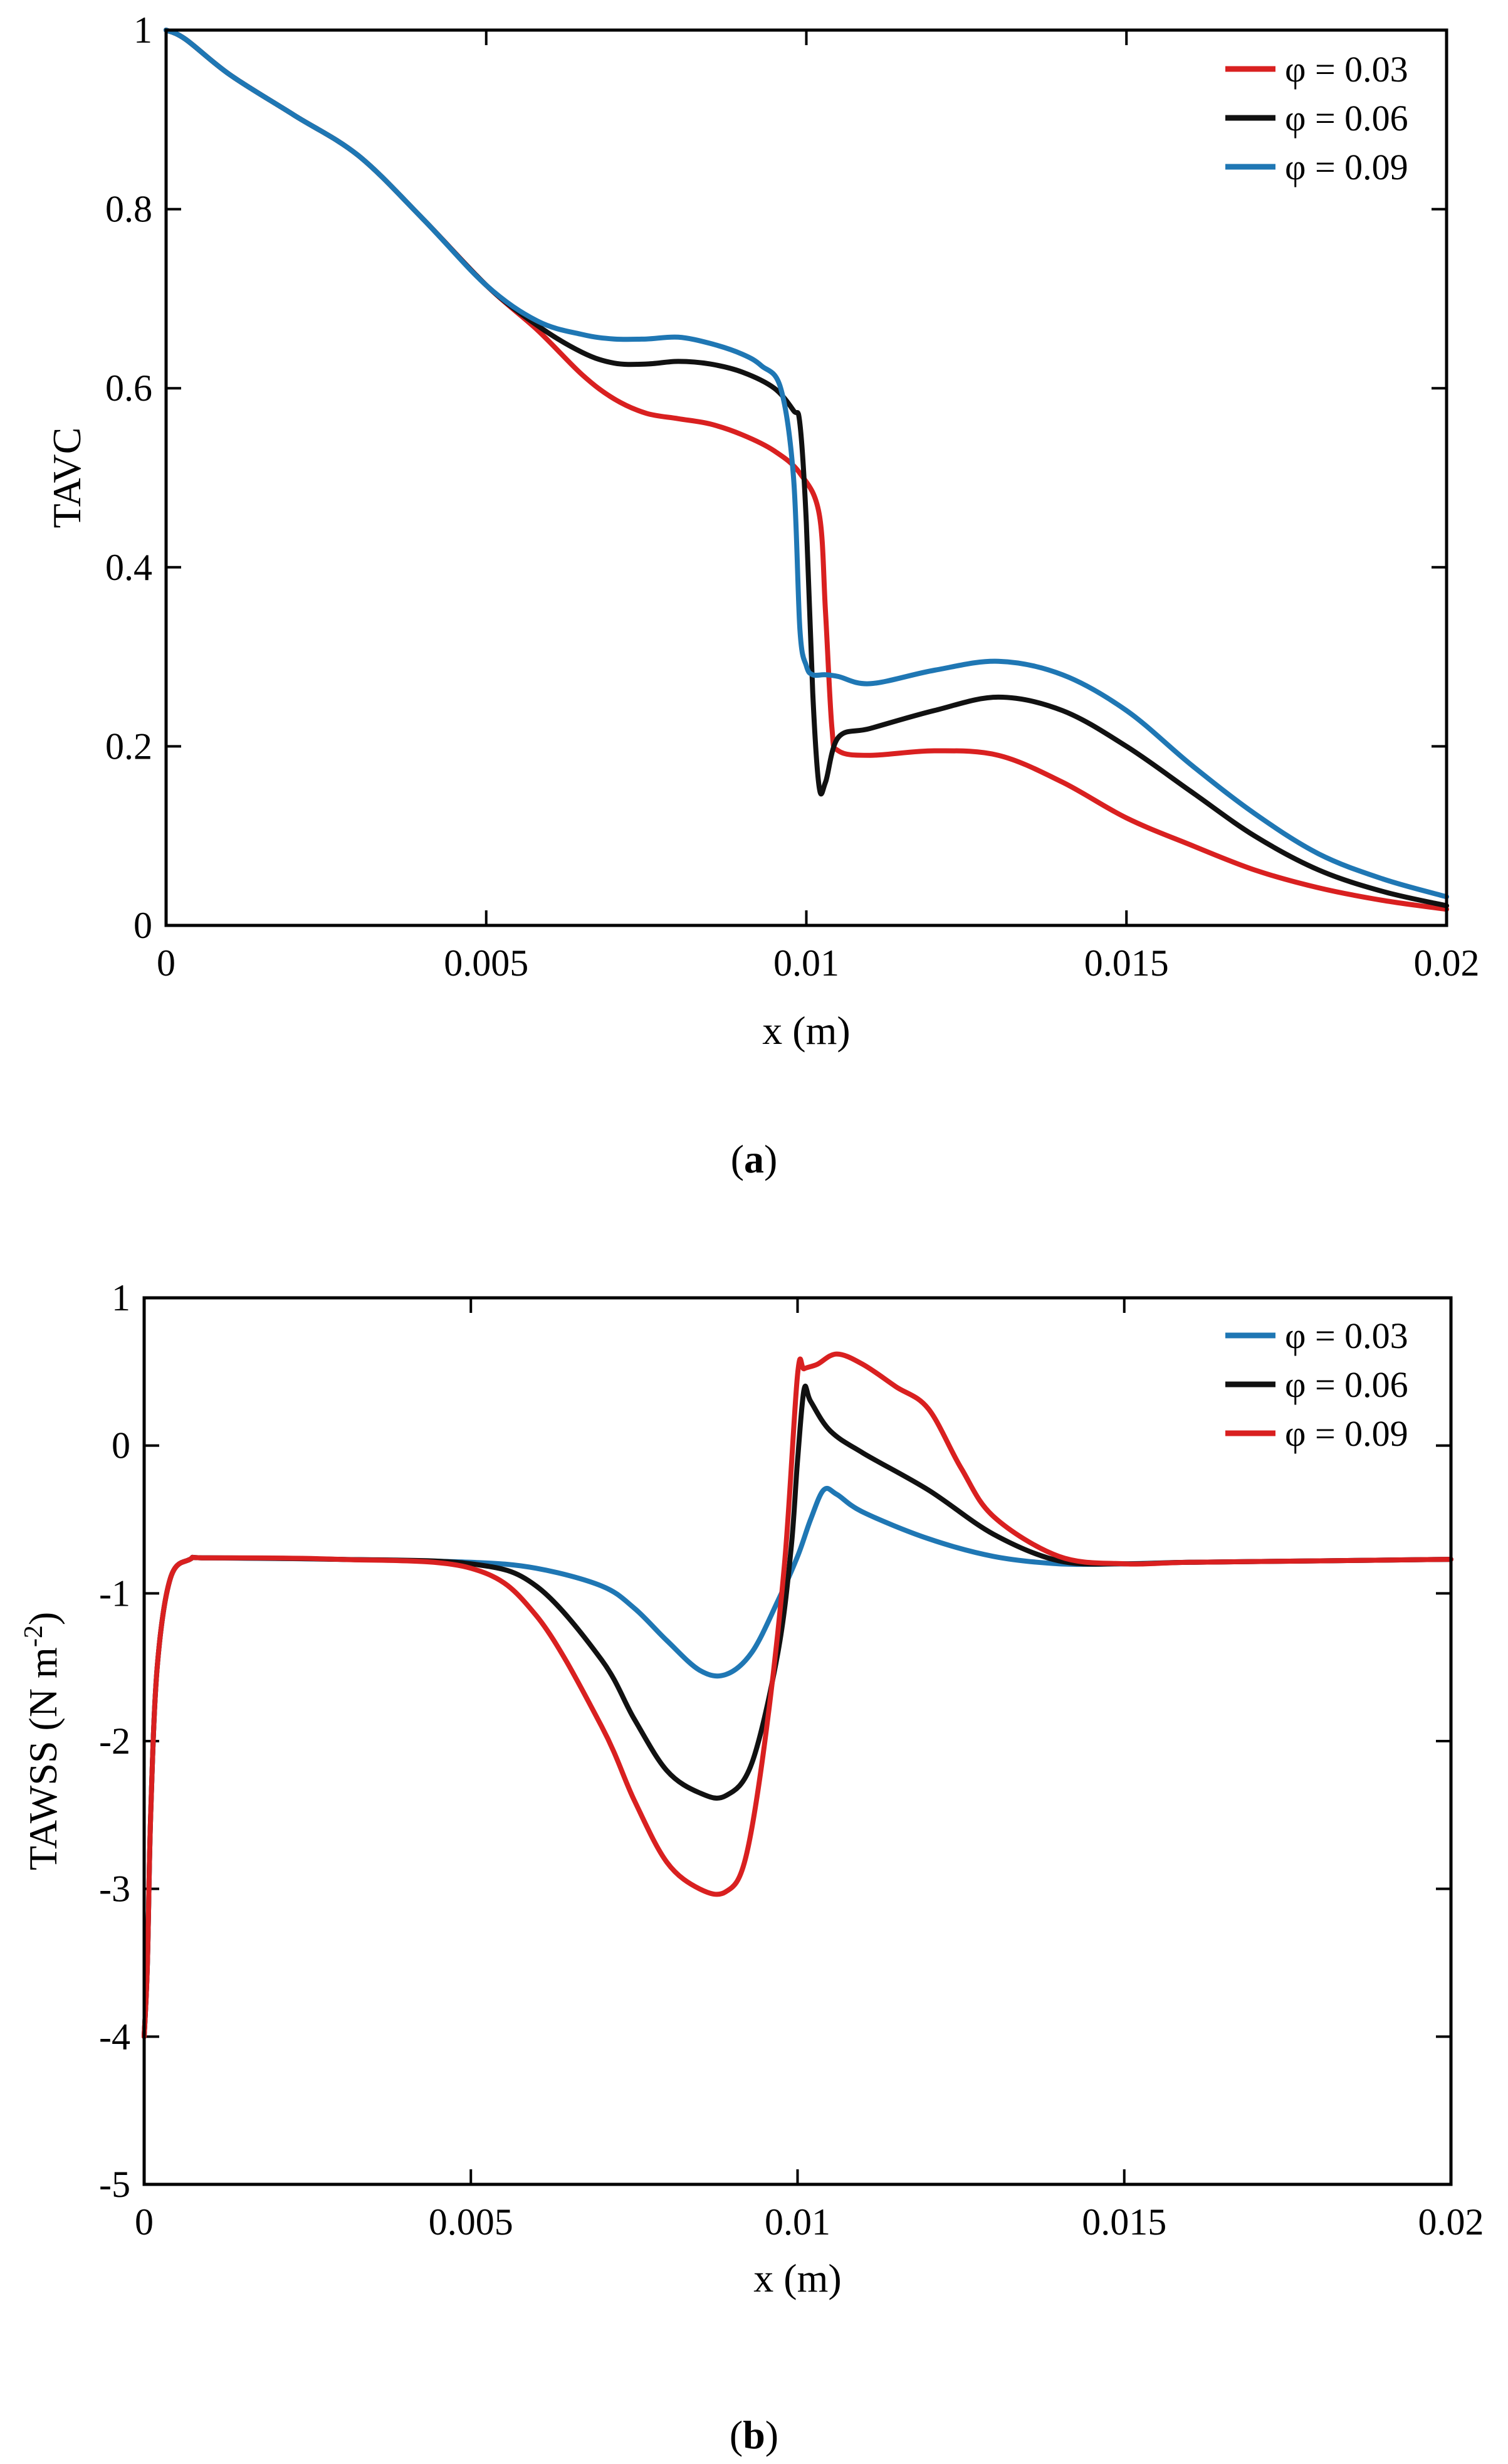 The image size is (1508, 2464). I want to click on panel-b-legend-label-2: φ = 0.06, so click(1346, 1384).